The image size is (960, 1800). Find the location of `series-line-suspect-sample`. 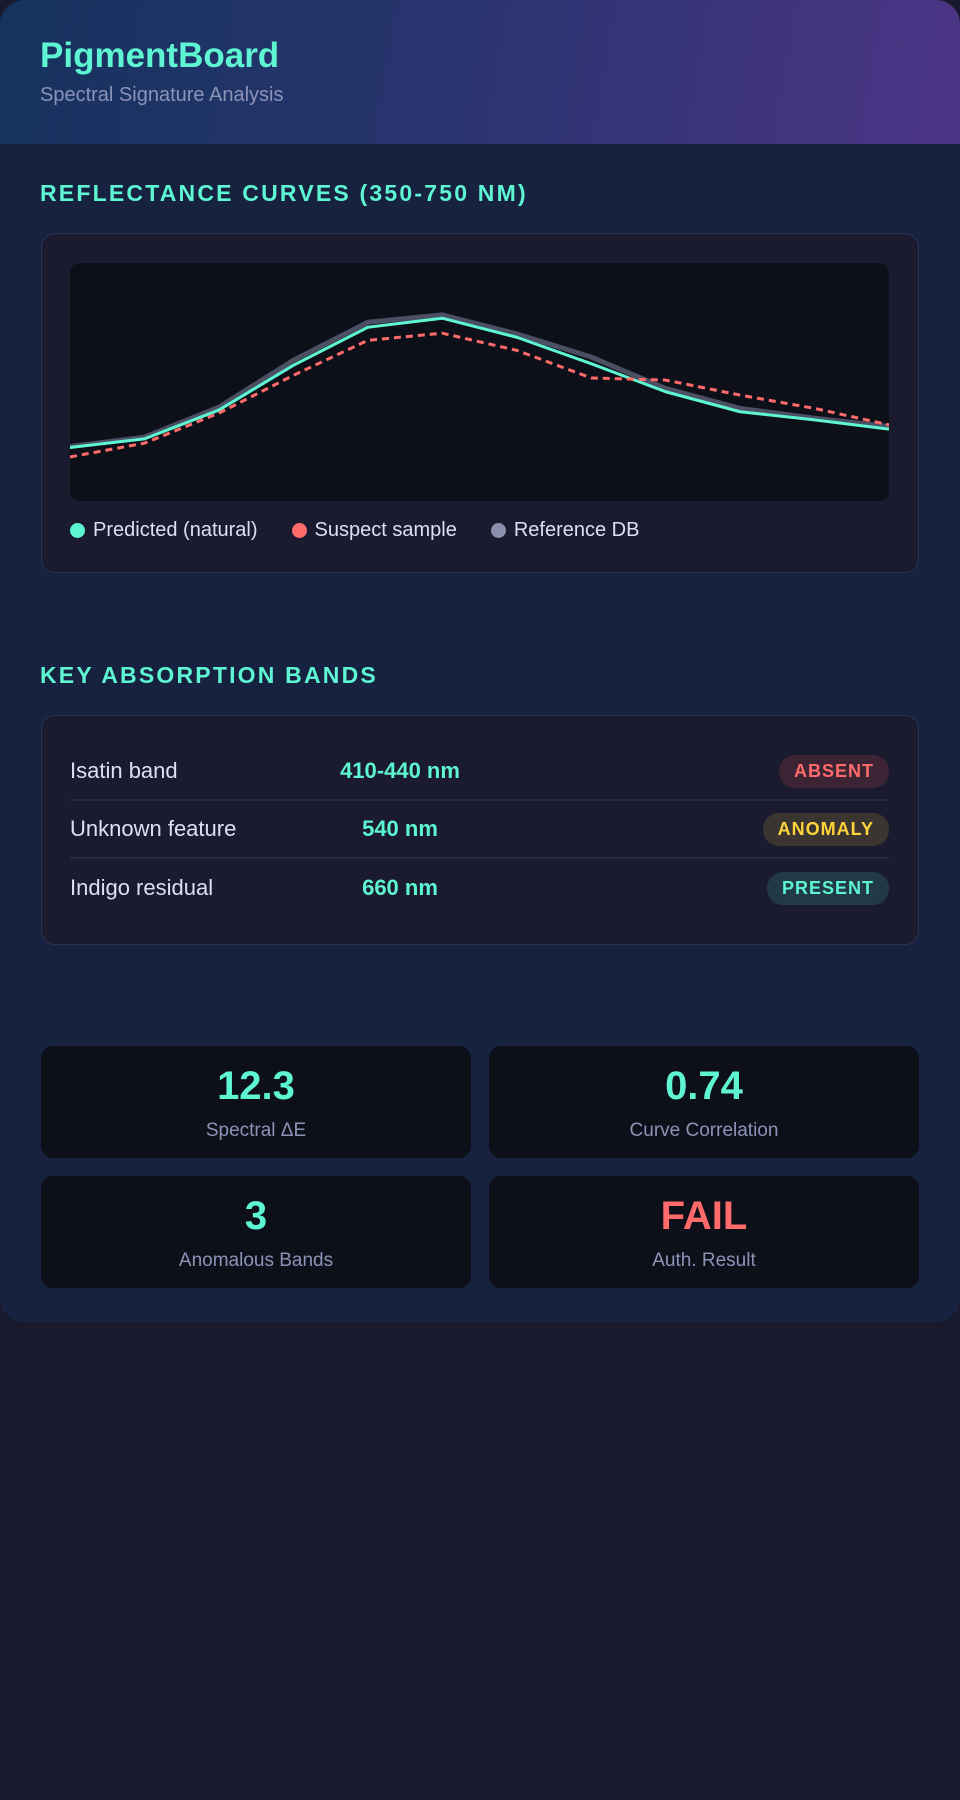

series-line-suspect-sample is located at coordinates (479, 395).